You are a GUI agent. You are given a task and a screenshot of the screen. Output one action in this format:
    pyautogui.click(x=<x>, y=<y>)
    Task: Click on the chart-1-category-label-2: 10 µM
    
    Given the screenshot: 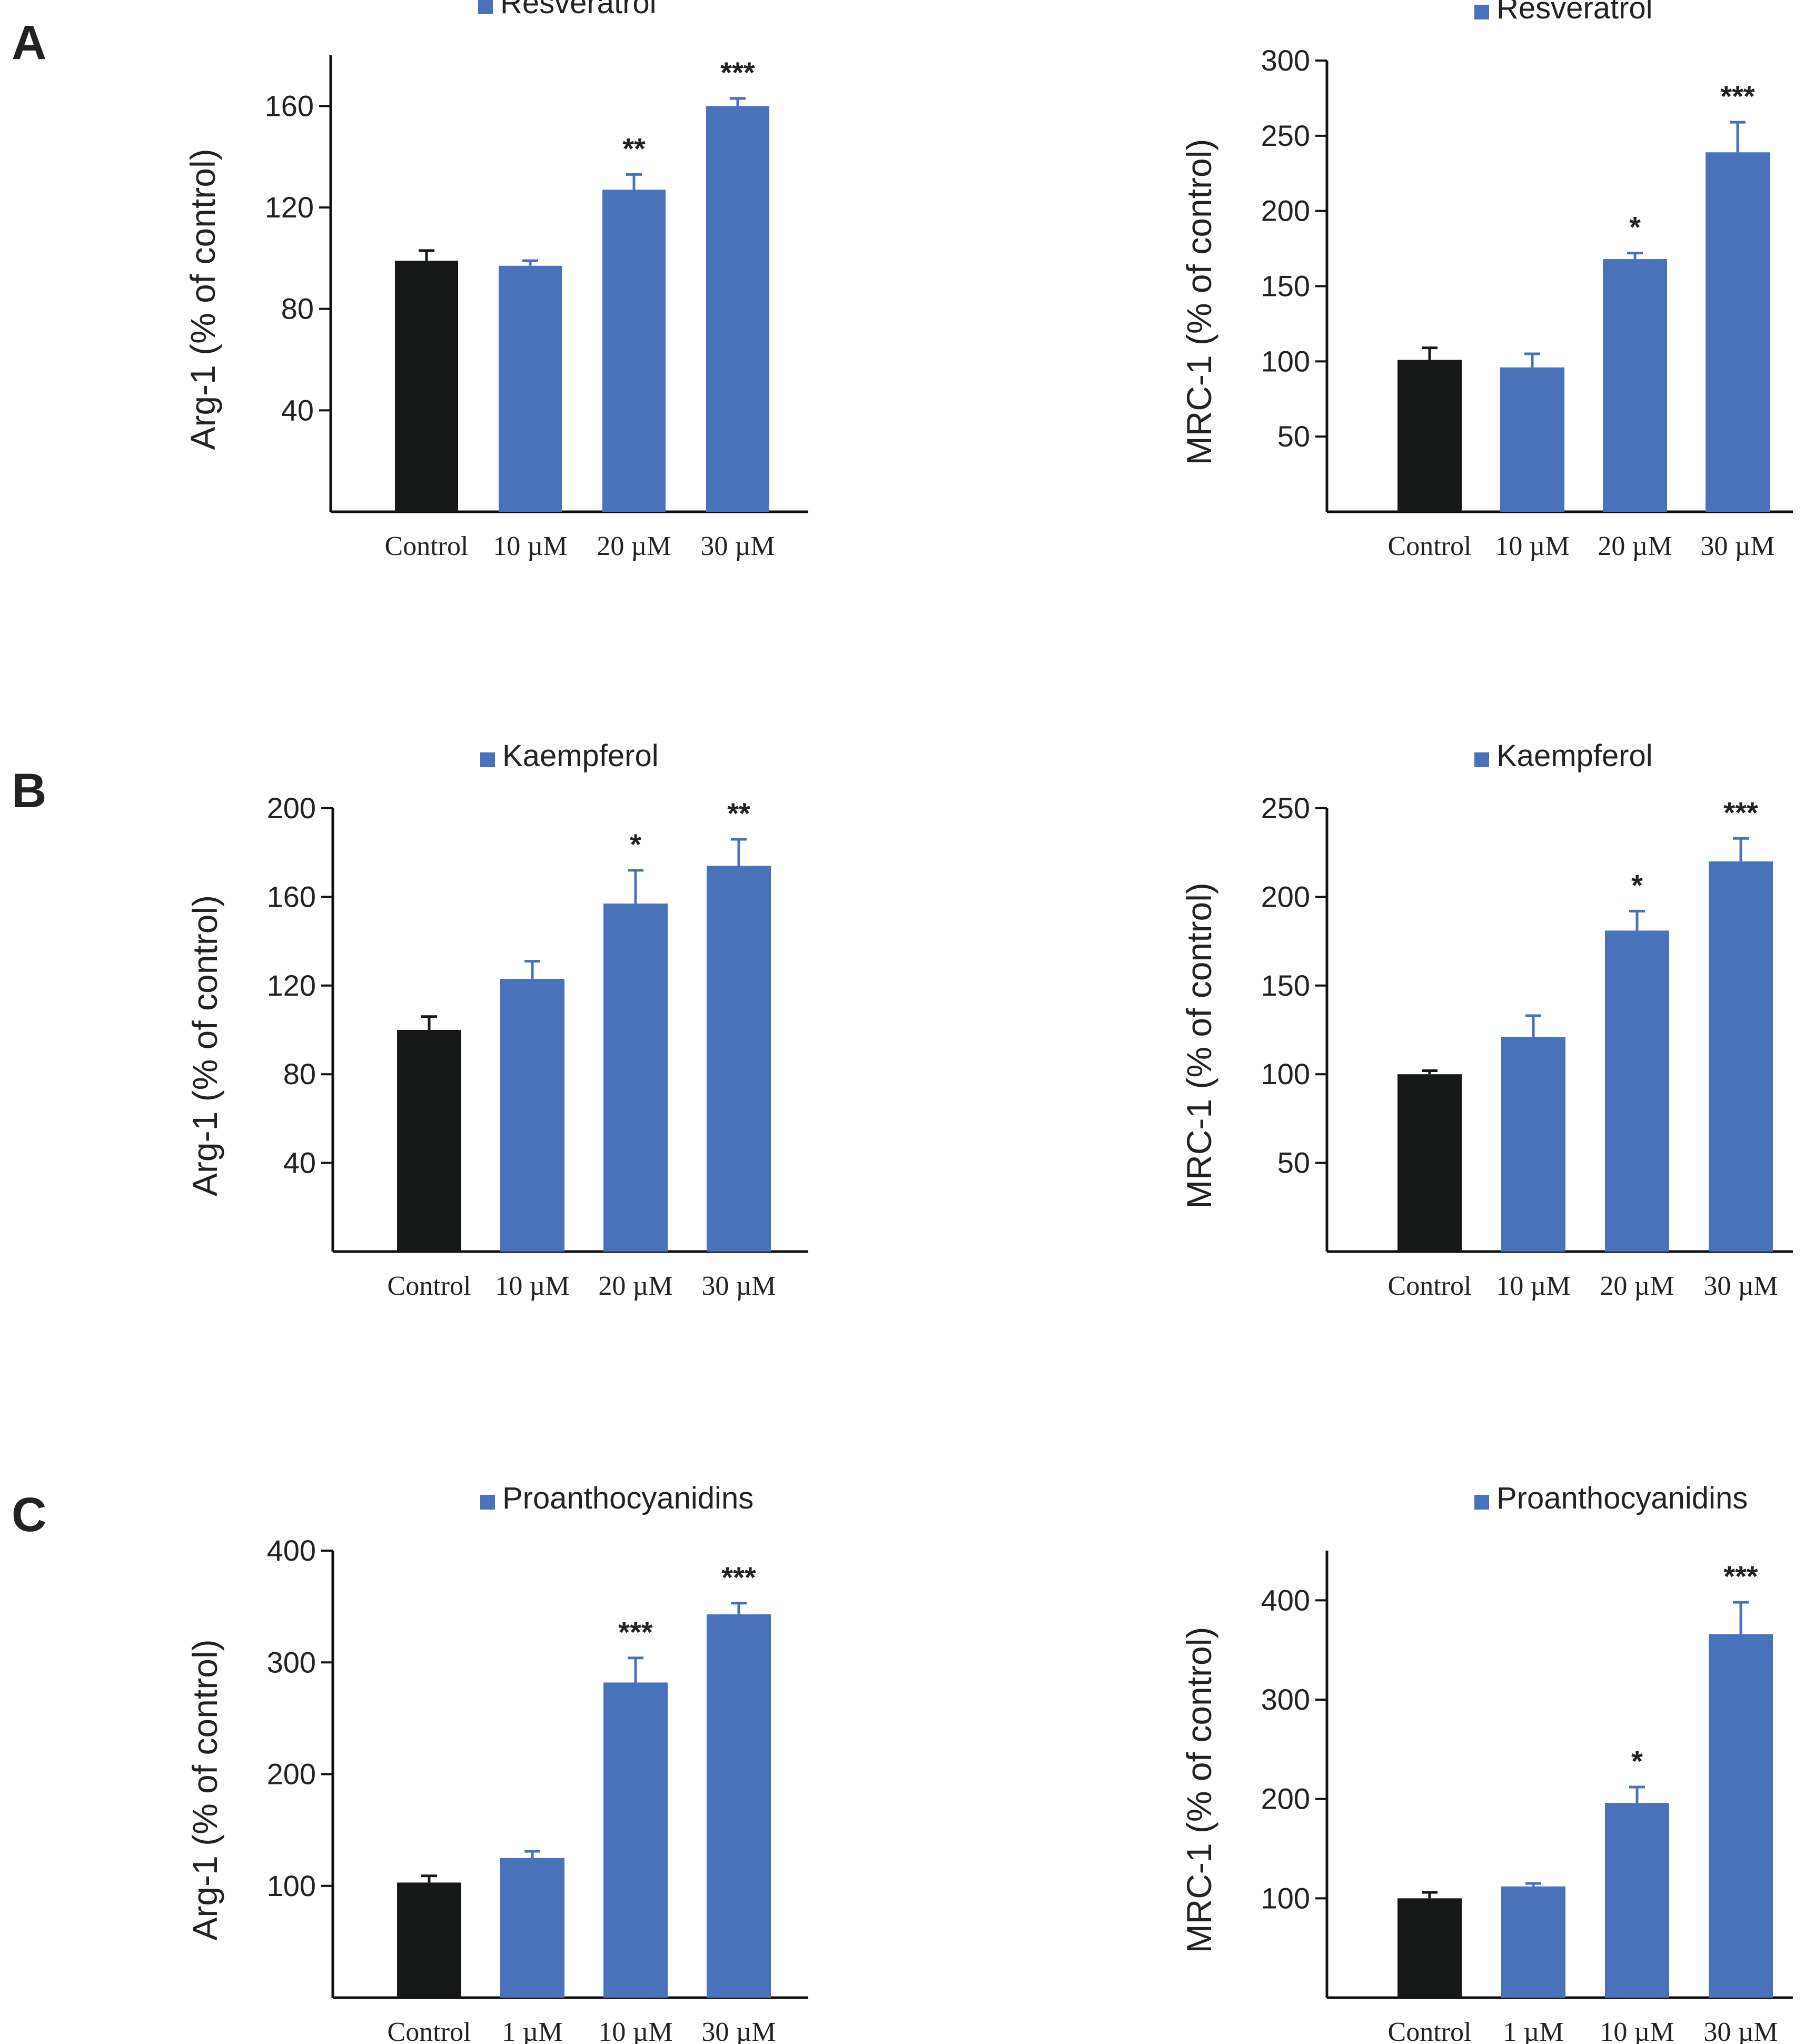 What is the action you would take?
    pyautogui.click(x=530, y=546)
    